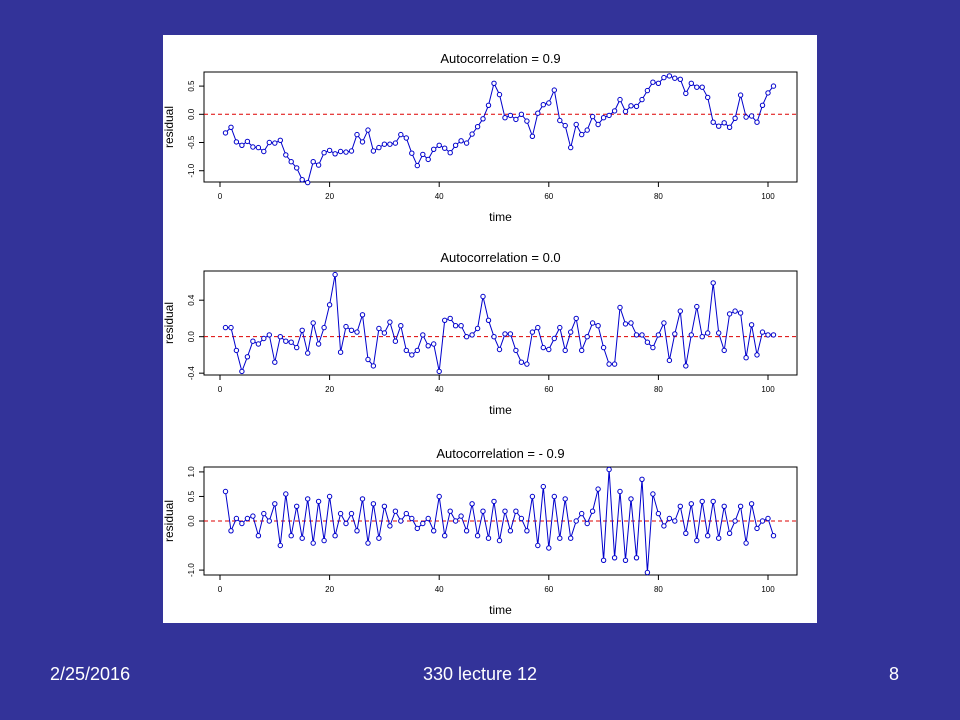  I want to click on y-tick-label: -0.4, so click(191, 373).